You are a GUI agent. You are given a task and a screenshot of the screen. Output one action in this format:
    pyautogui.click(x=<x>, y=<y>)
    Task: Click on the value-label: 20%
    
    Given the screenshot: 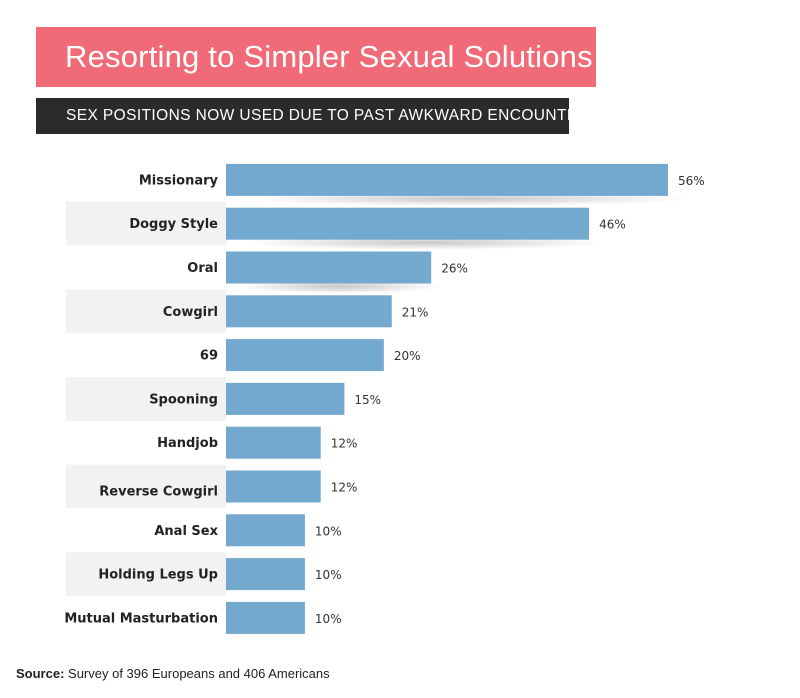 What is the action you would take?
    pyautogui.click(x=407, y=356)
    